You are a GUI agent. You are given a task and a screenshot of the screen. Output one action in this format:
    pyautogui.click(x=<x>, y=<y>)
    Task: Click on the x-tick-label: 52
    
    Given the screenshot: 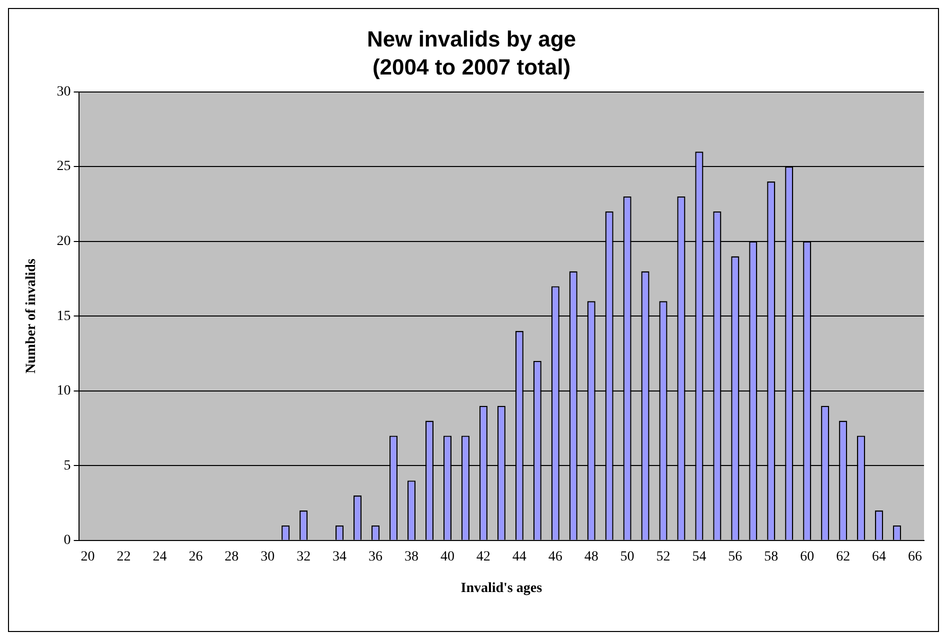 What is the action you would take?
    pyautogui.click(x=663, y=556)
    